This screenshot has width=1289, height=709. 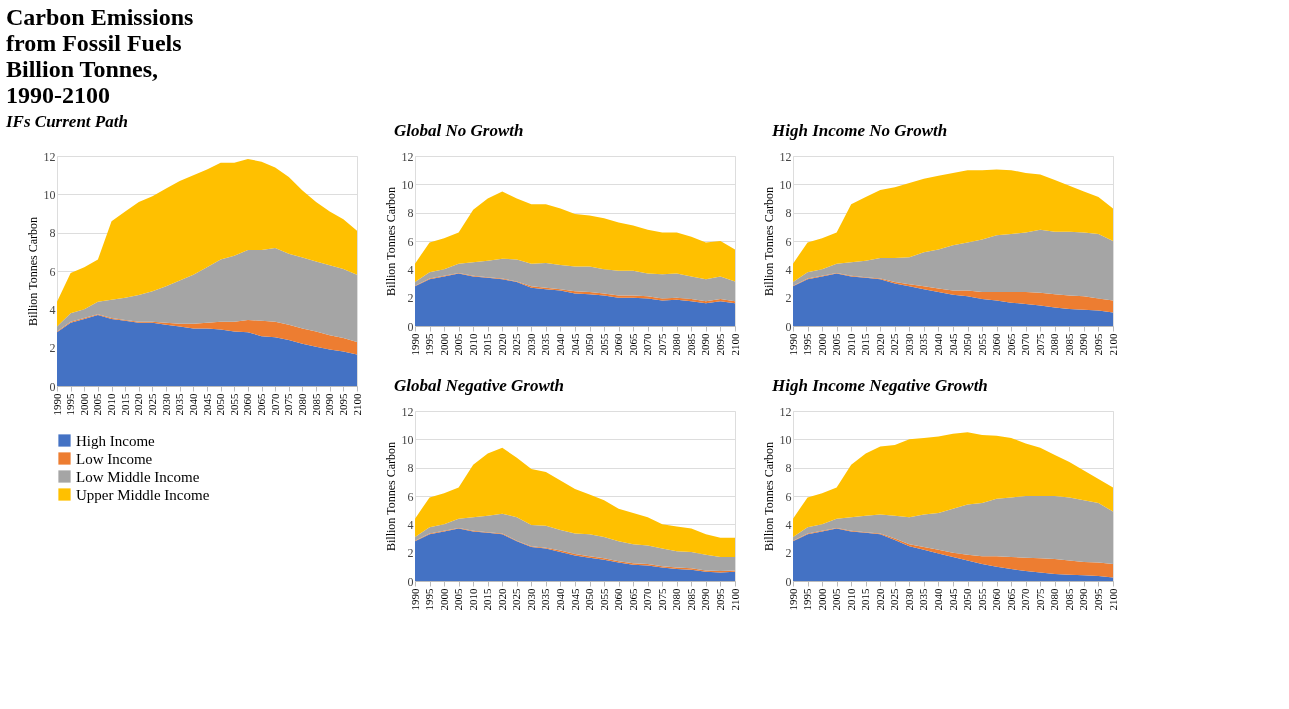 I want to click on x-tick-label: 1990, so click(x=414, y=599).